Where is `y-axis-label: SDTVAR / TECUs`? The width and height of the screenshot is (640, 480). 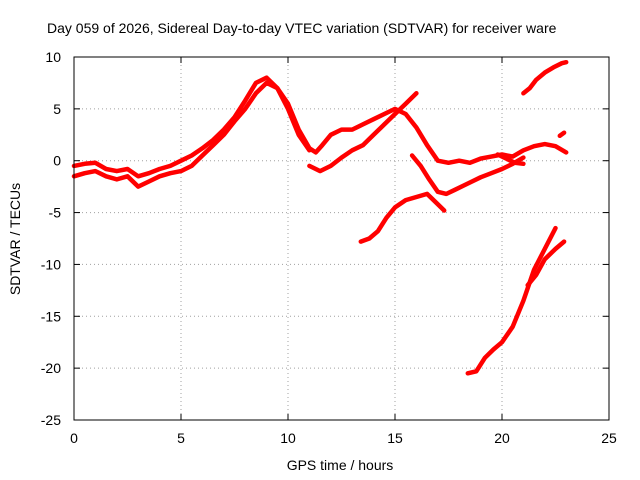 y-axis-label: SDTVAR / TECUs is located at coordinates (15, 239).